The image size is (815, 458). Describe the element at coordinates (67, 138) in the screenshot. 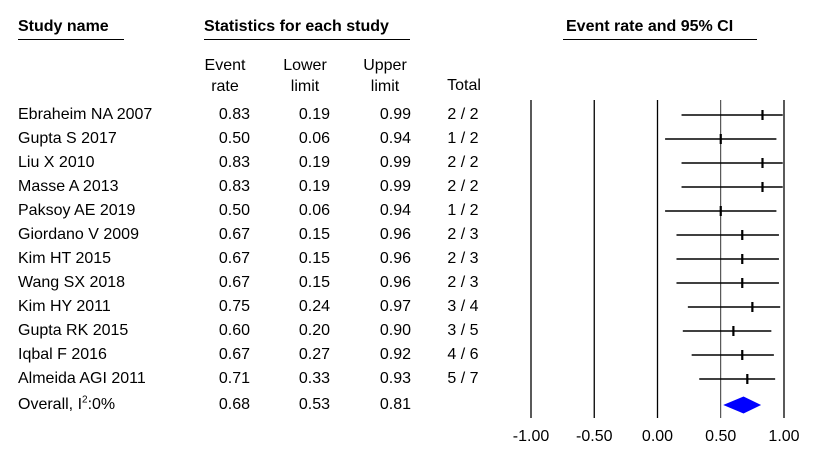

I see `study-name: Gupta S 2017` at that location.